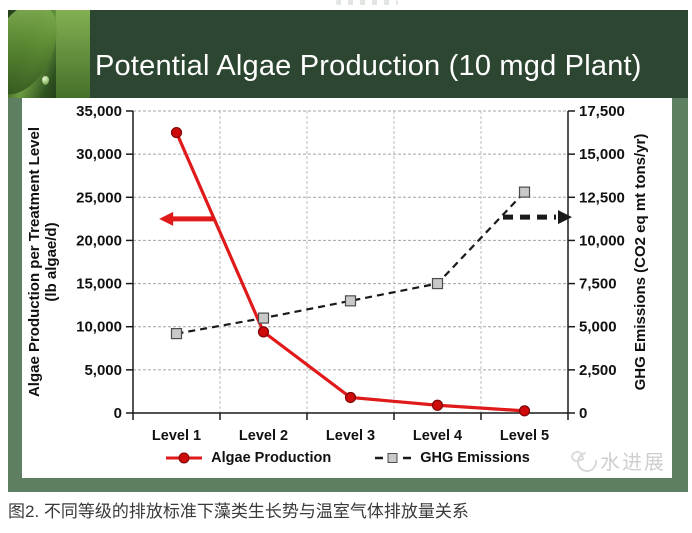 Image resolution: width=692 pixels, height=533 pixels. What do you see at coordinates (602, 197) in the screenshot?
I see `right-tick-label: 12,500` at bounding box center [602, 197].